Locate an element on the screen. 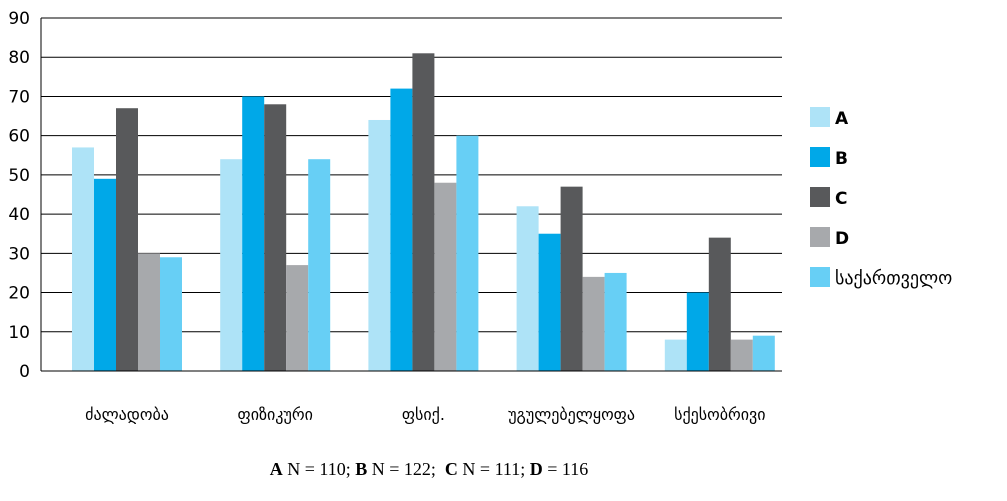  footnote-label-c: C is located at coordinates (451, 469).